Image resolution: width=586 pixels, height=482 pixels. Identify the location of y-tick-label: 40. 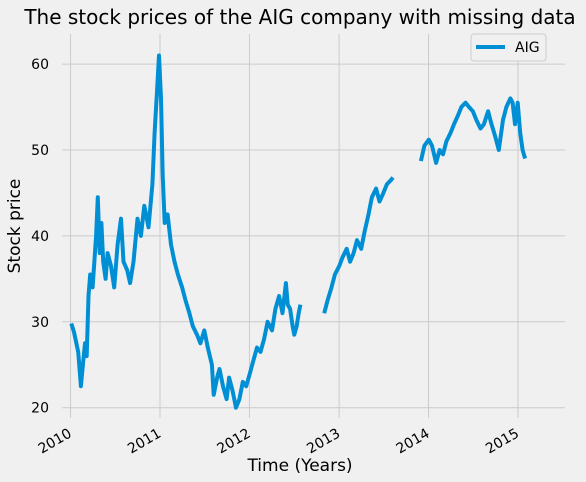
(40, 237).